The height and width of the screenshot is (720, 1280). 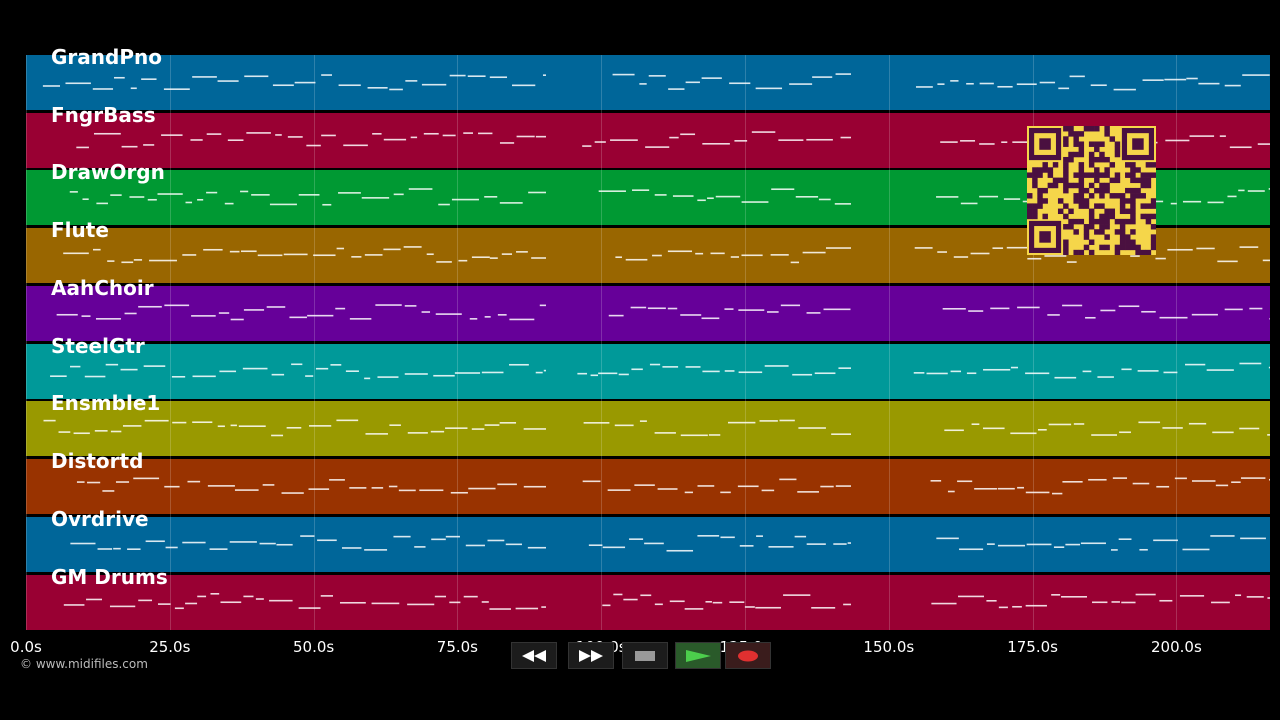 I want to click on track-lane: GM Drums, so click(x=648, y=597).